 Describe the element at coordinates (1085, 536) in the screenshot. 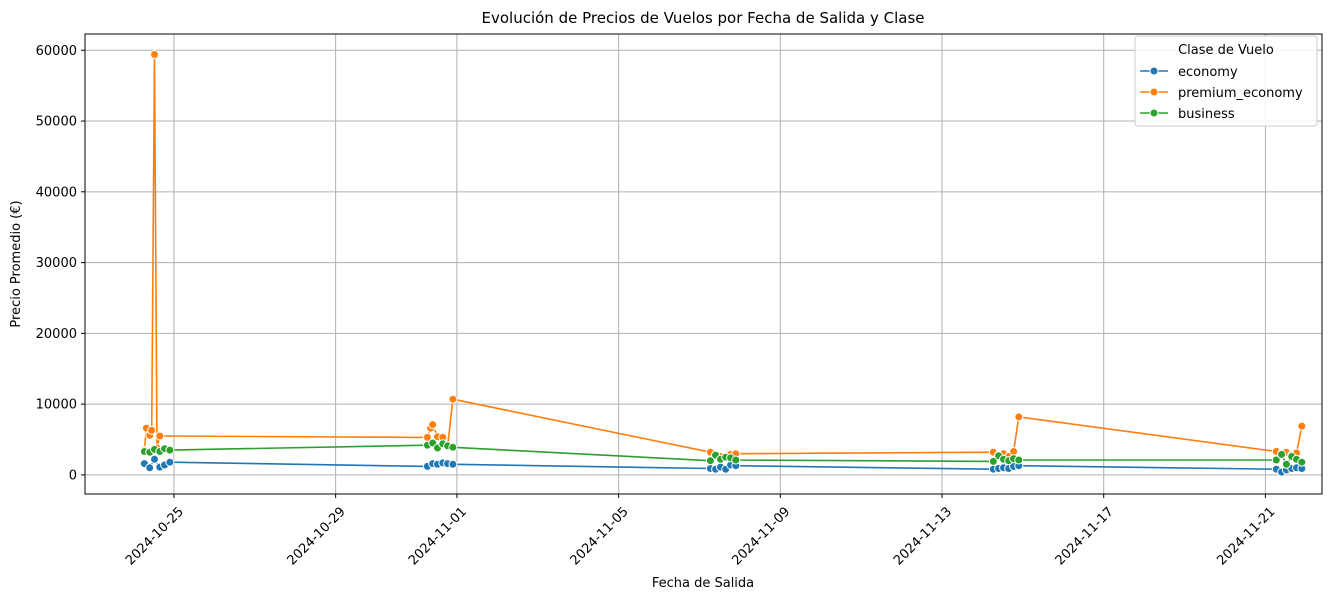

I see `x-tick-label: 2024-11-17` at that location.